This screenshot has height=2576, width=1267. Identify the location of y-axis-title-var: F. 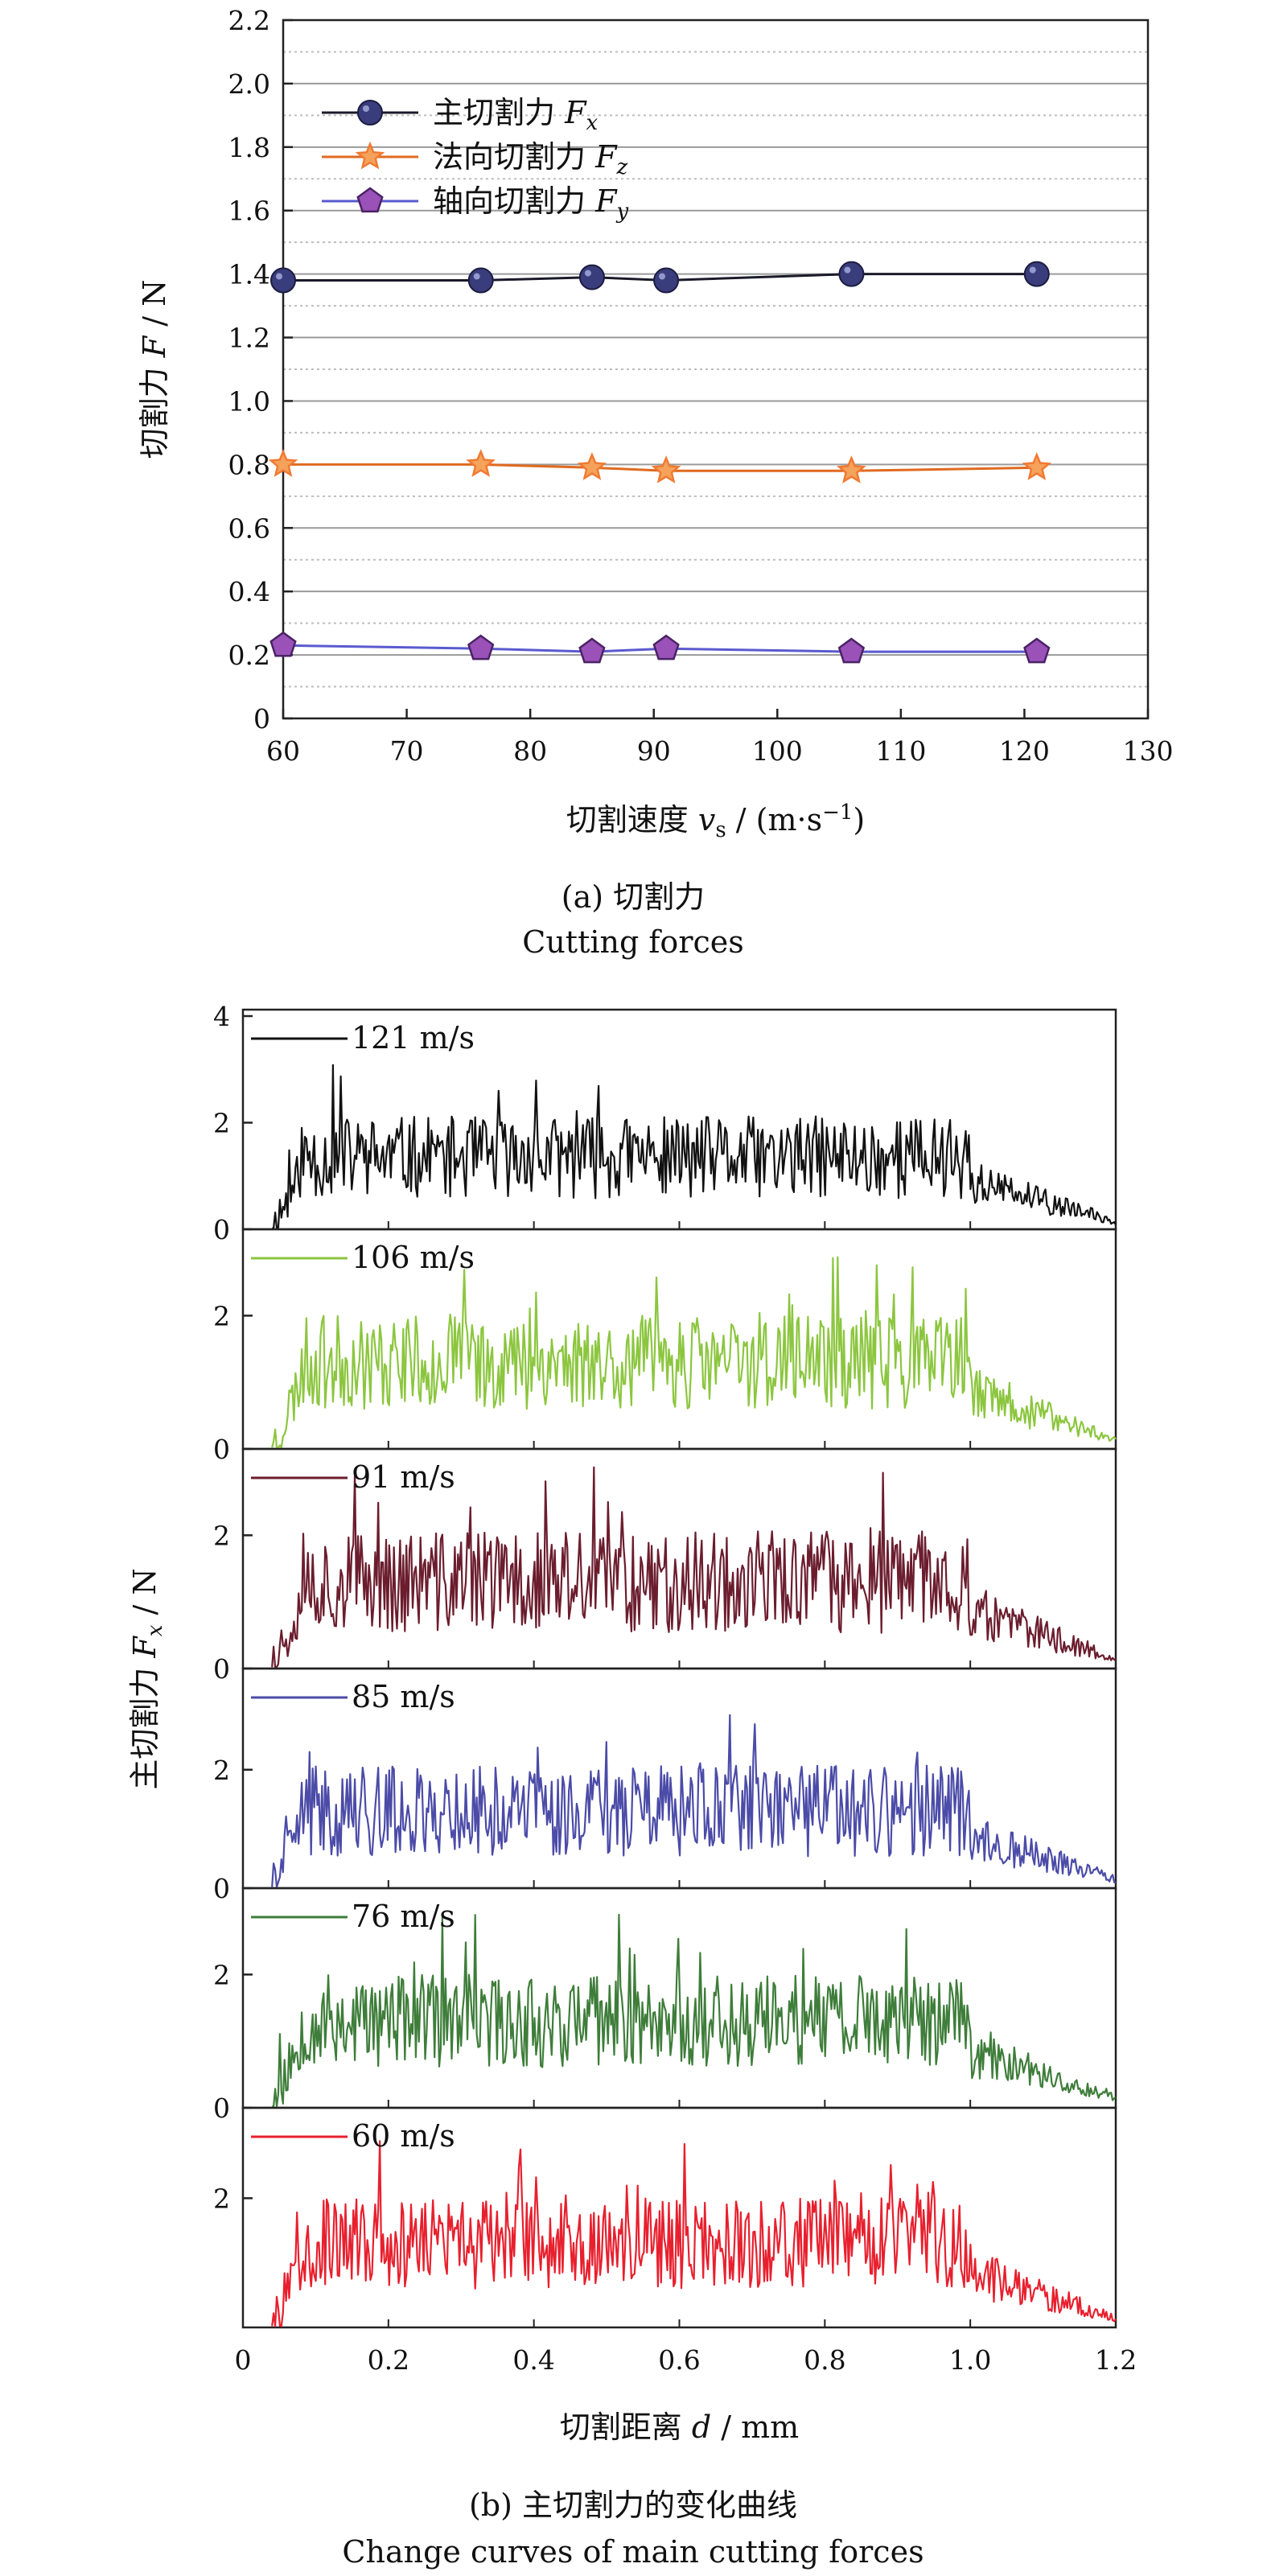
(144, 1647).